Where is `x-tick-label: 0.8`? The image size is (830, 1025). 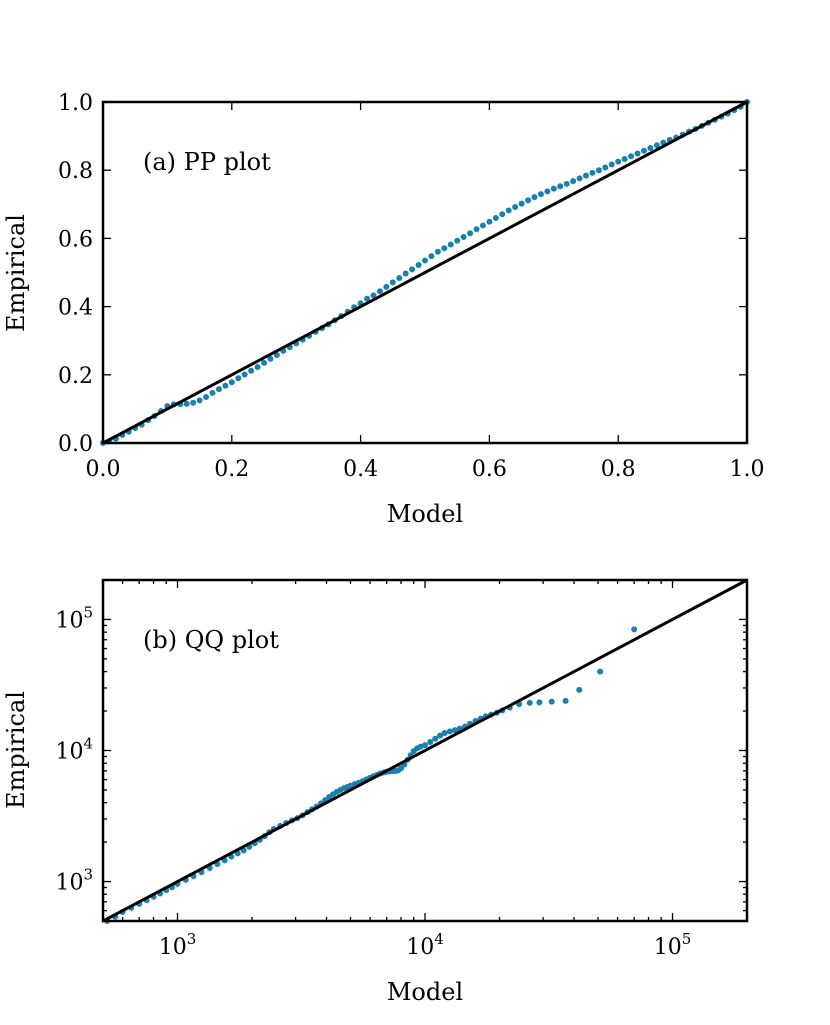 x-tick-label: 0.8 is located at coordinates (618, 469).